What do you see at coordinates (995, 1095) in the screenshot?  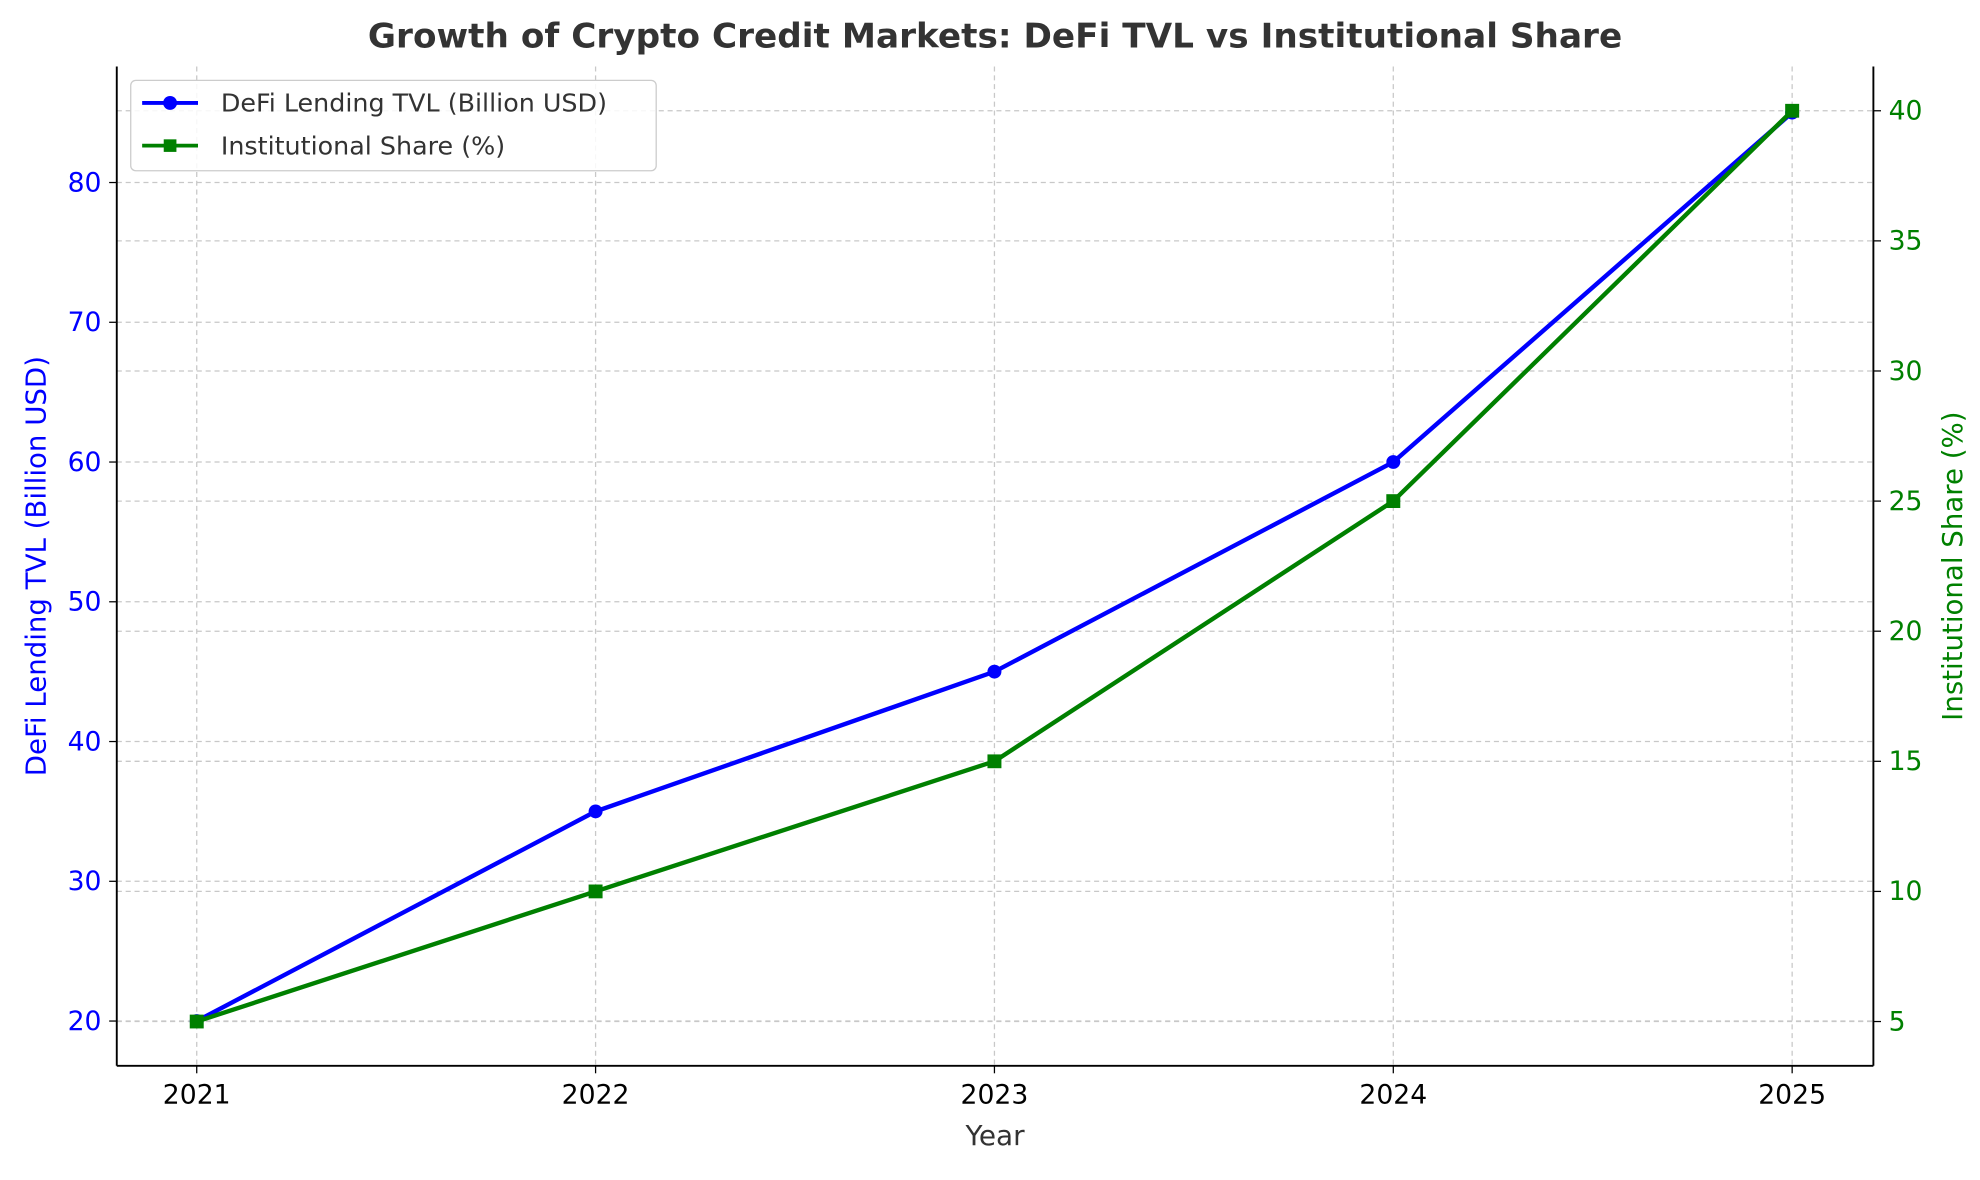 I see `x-tick-label: 2023` at bounding box center [995, 1095].